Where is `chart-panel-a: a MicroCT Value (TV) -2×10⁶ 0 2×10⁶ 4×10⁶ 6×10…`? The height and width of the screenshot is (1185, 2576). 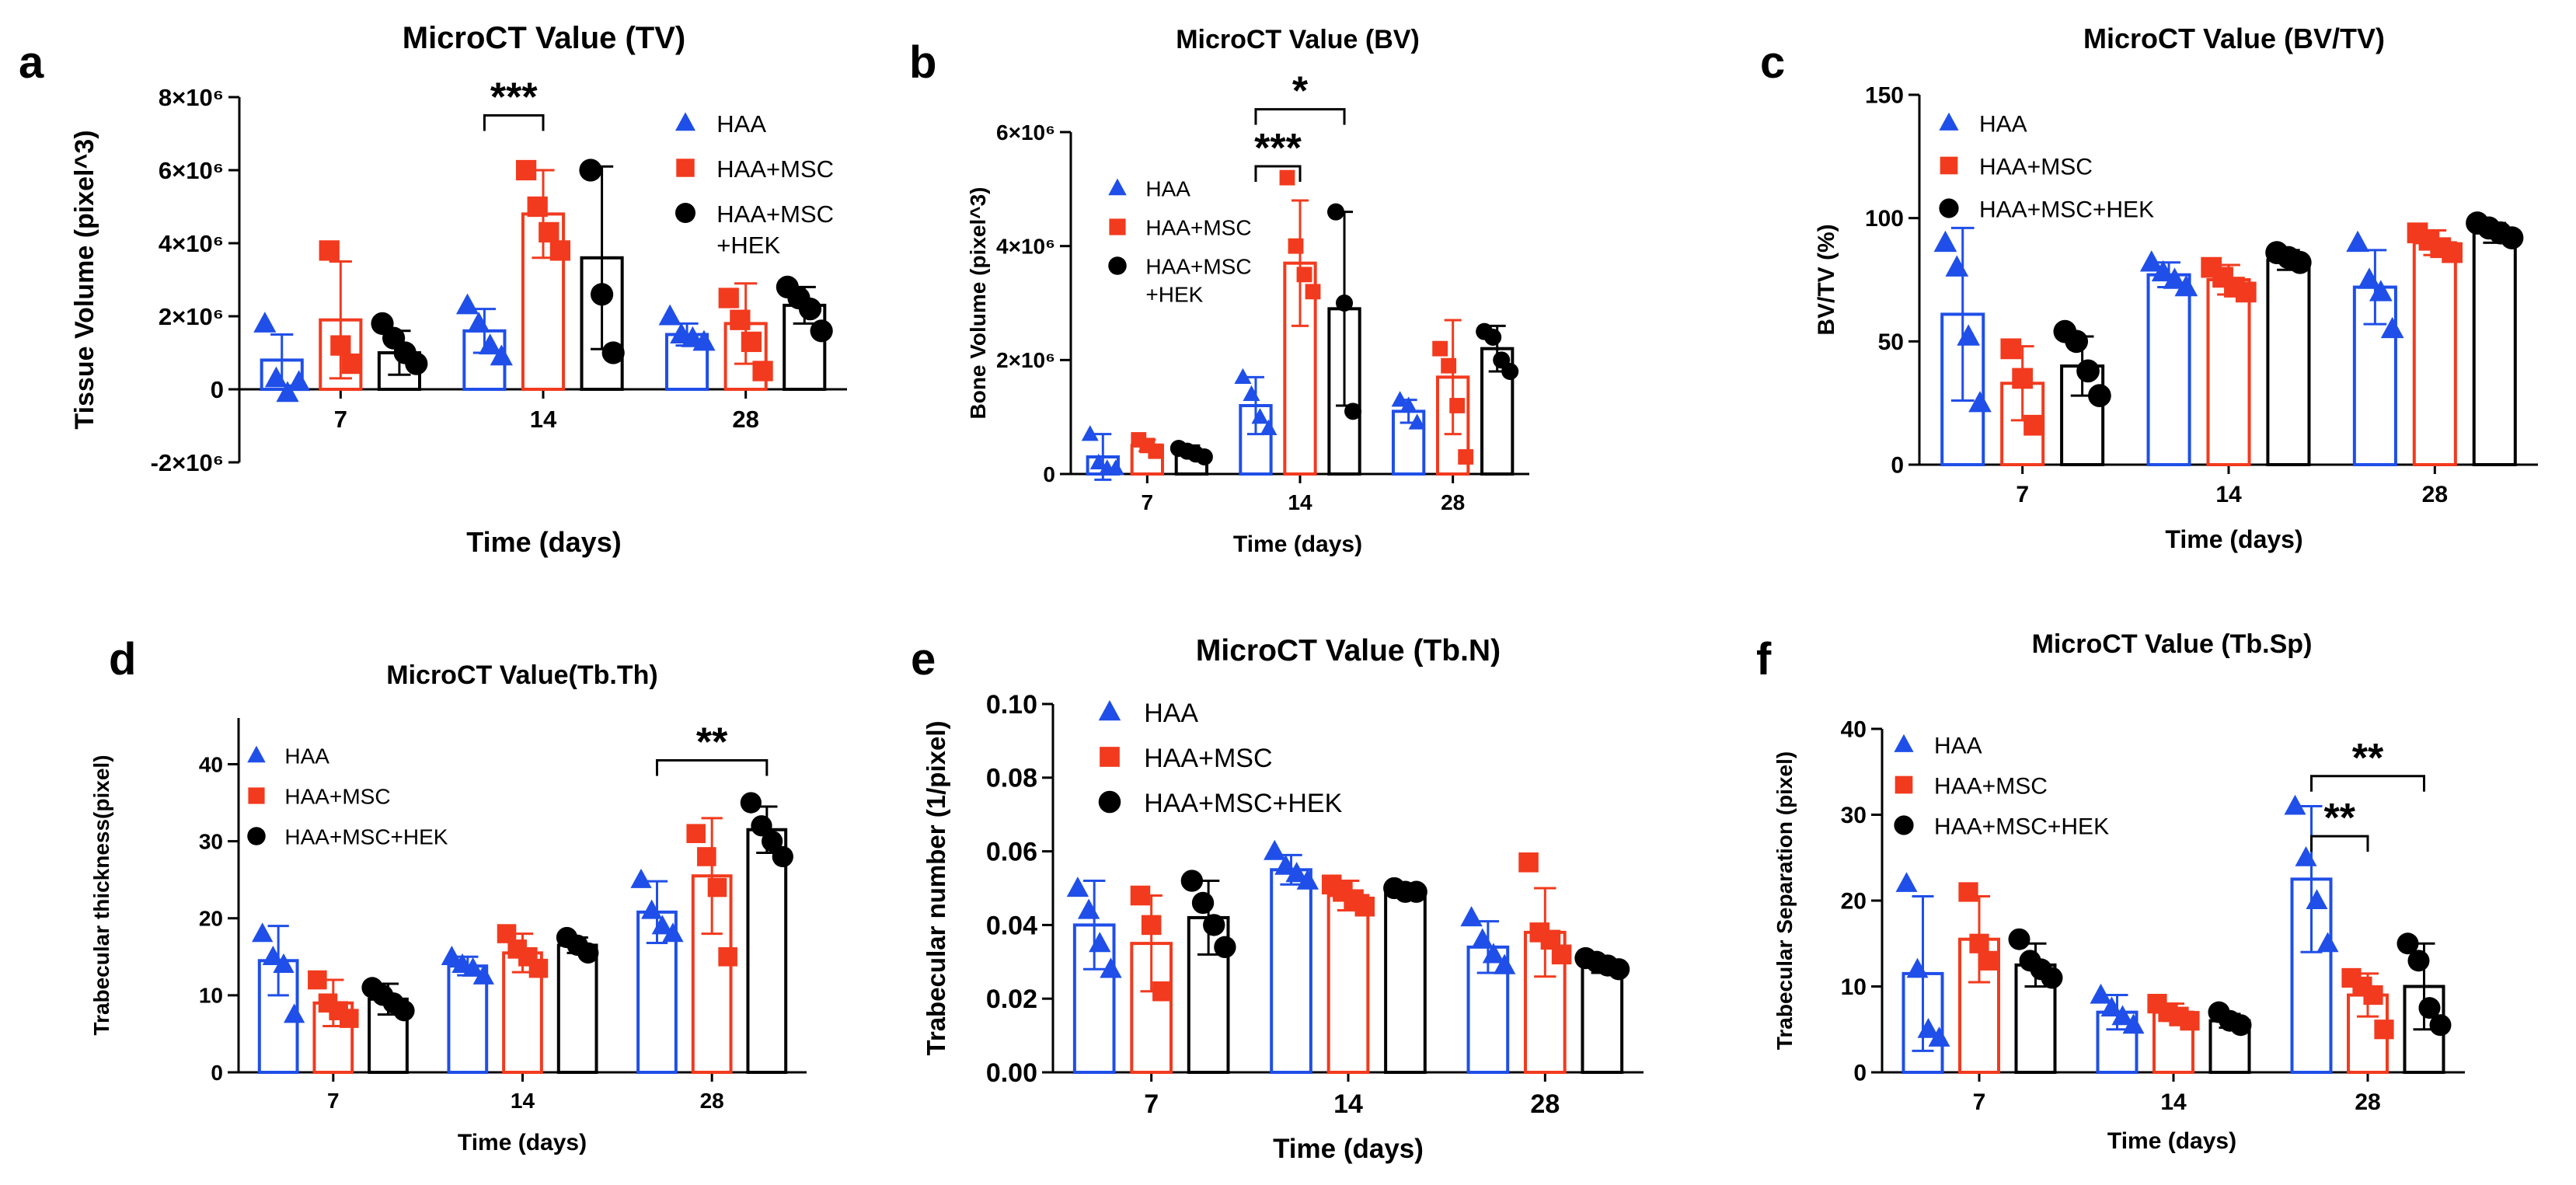 chart-panel-a: a MicroCT Value (TV) -2×10⁶ 0 2×10⁶ 4×10⁶ 6×10… is located at coordinates (433, 289).